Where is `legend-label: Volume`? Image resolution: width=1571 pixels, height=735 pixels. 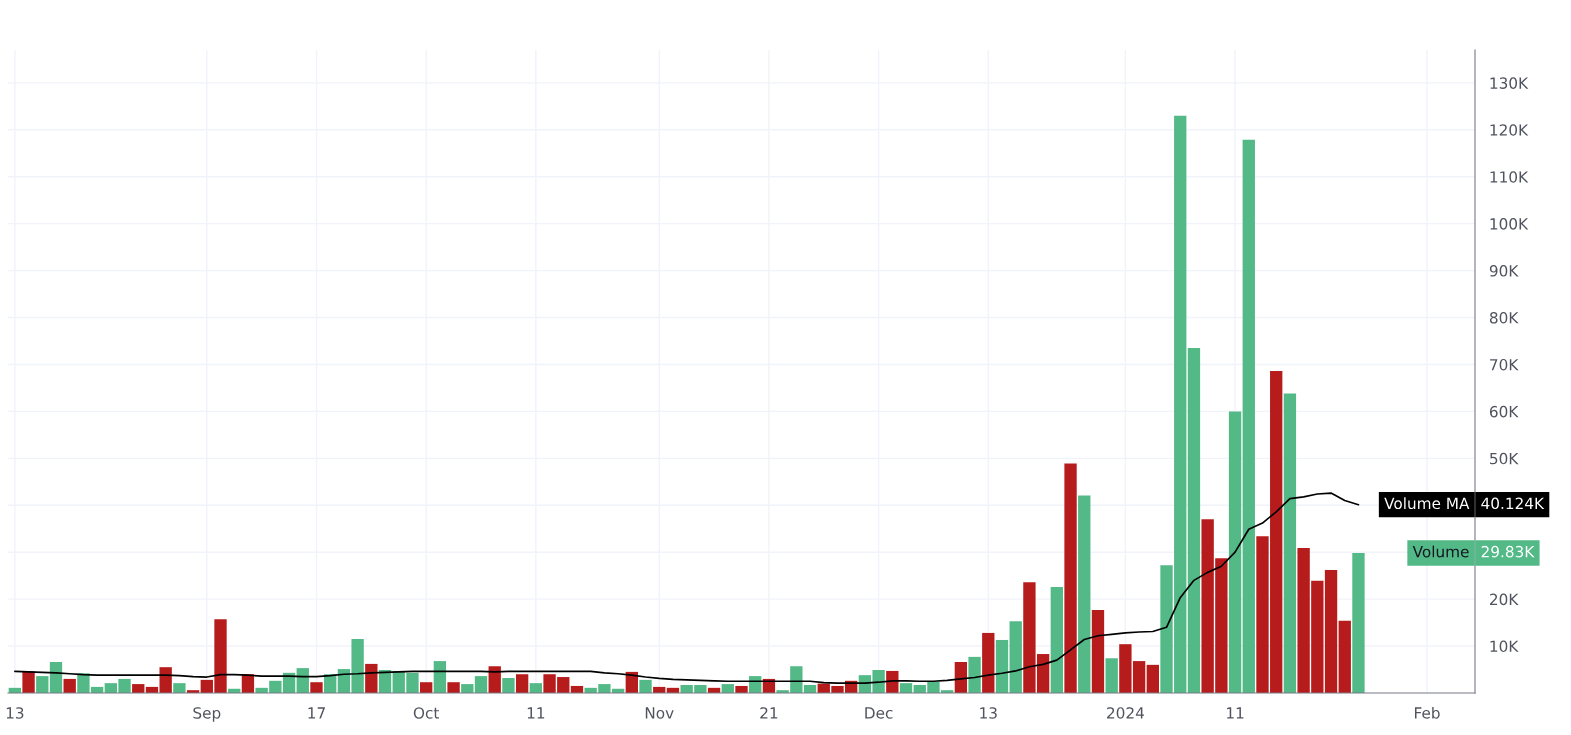 legend-label: Volume is located at coordinates (1440, 551).